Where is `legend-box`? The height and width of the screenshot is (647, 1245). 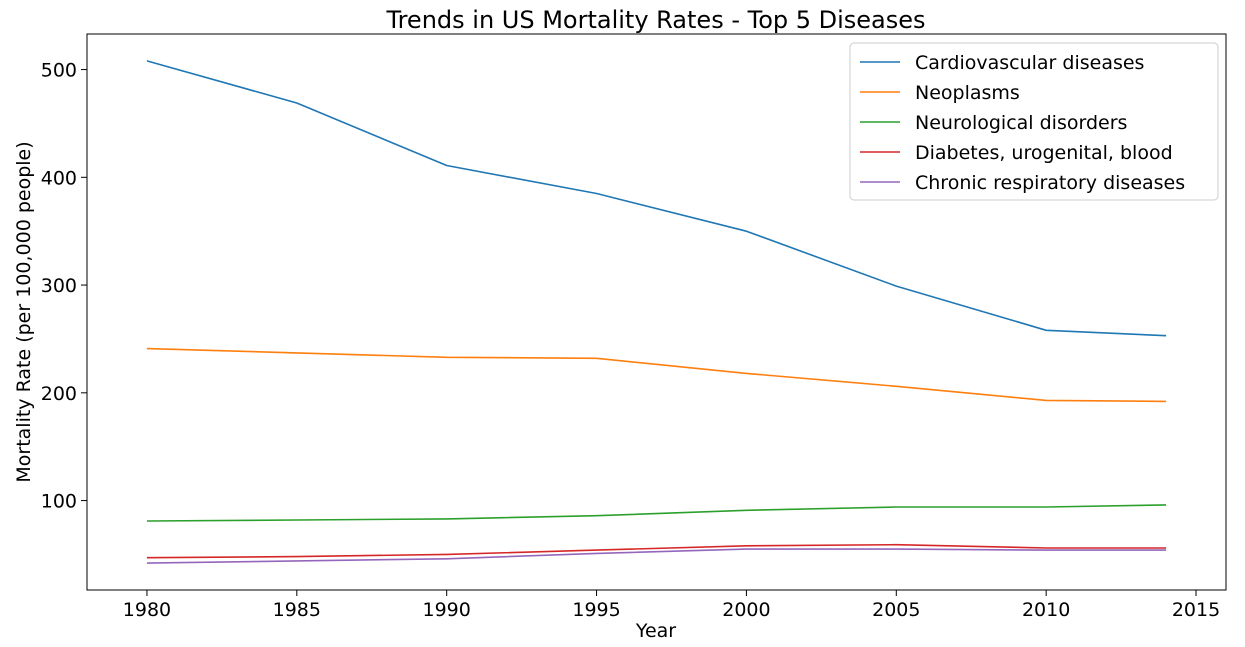 legend-box is located at coordinates (1034, 121).